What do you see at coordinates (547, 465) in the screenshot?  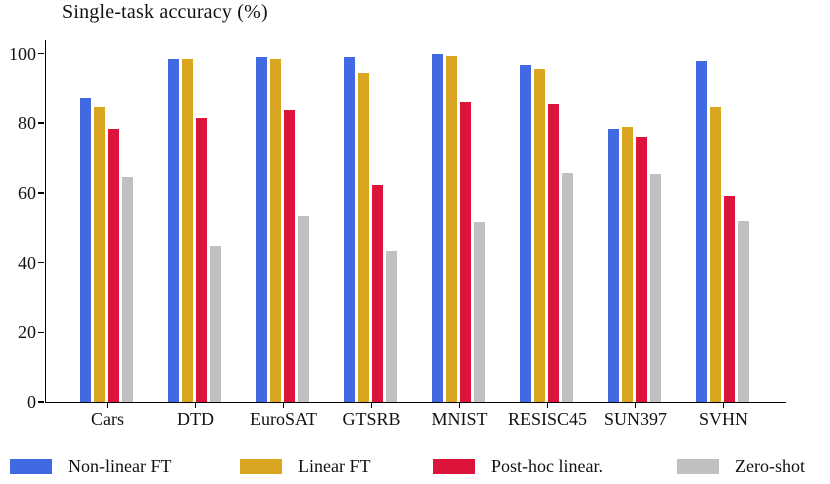 I see `legend-label: Post-hoc linear.` at bounding box center [547, 465].